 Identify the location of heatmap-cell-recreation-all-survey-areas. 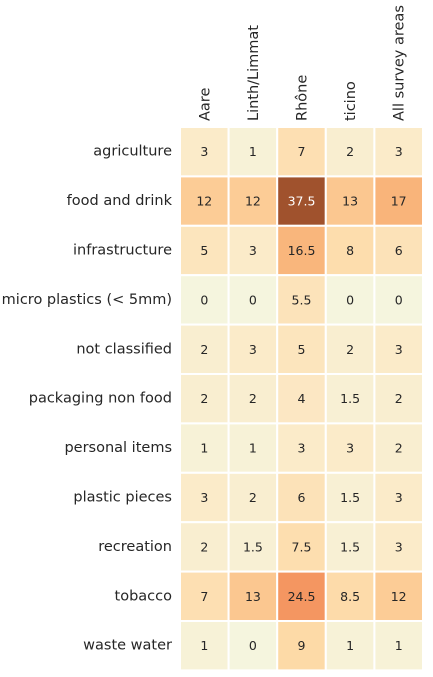
(398, 547).